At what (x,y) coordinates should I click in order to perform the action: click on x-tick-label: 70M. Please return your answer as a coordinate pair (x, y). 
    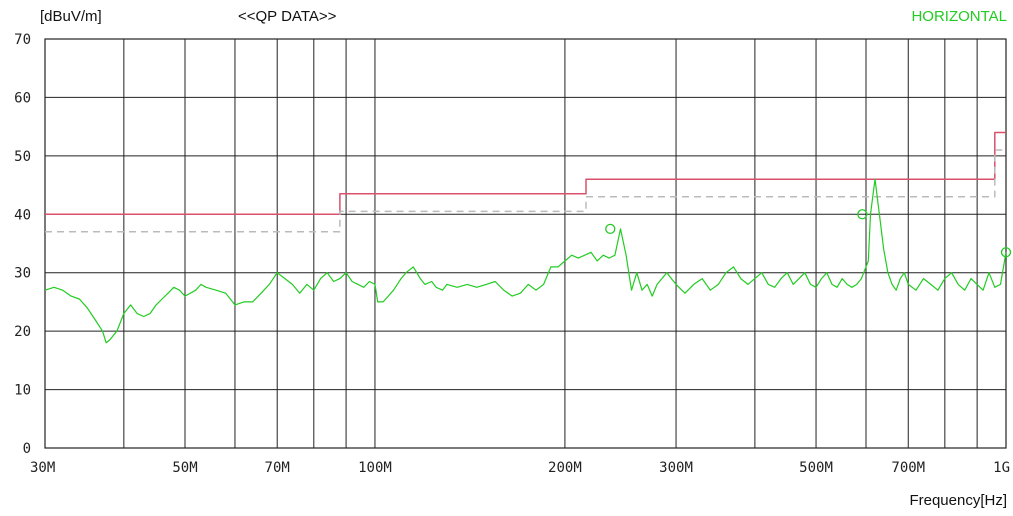
    Looking at the image, I should click on (277, 468).